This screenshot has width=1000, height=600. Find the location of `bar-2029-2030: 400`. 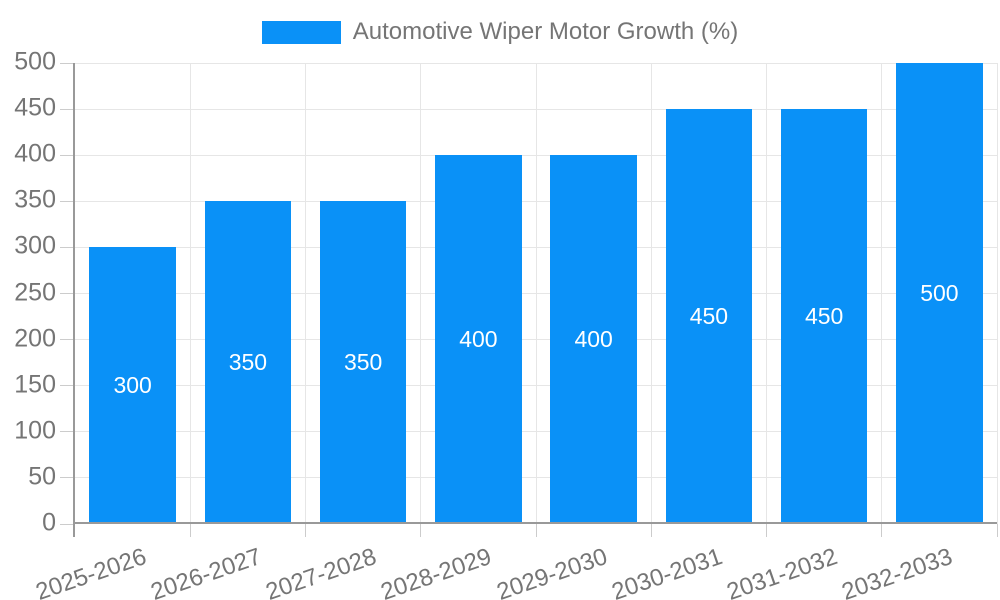

bar-2029-2030: 400 is located at coordinates (593, 339).